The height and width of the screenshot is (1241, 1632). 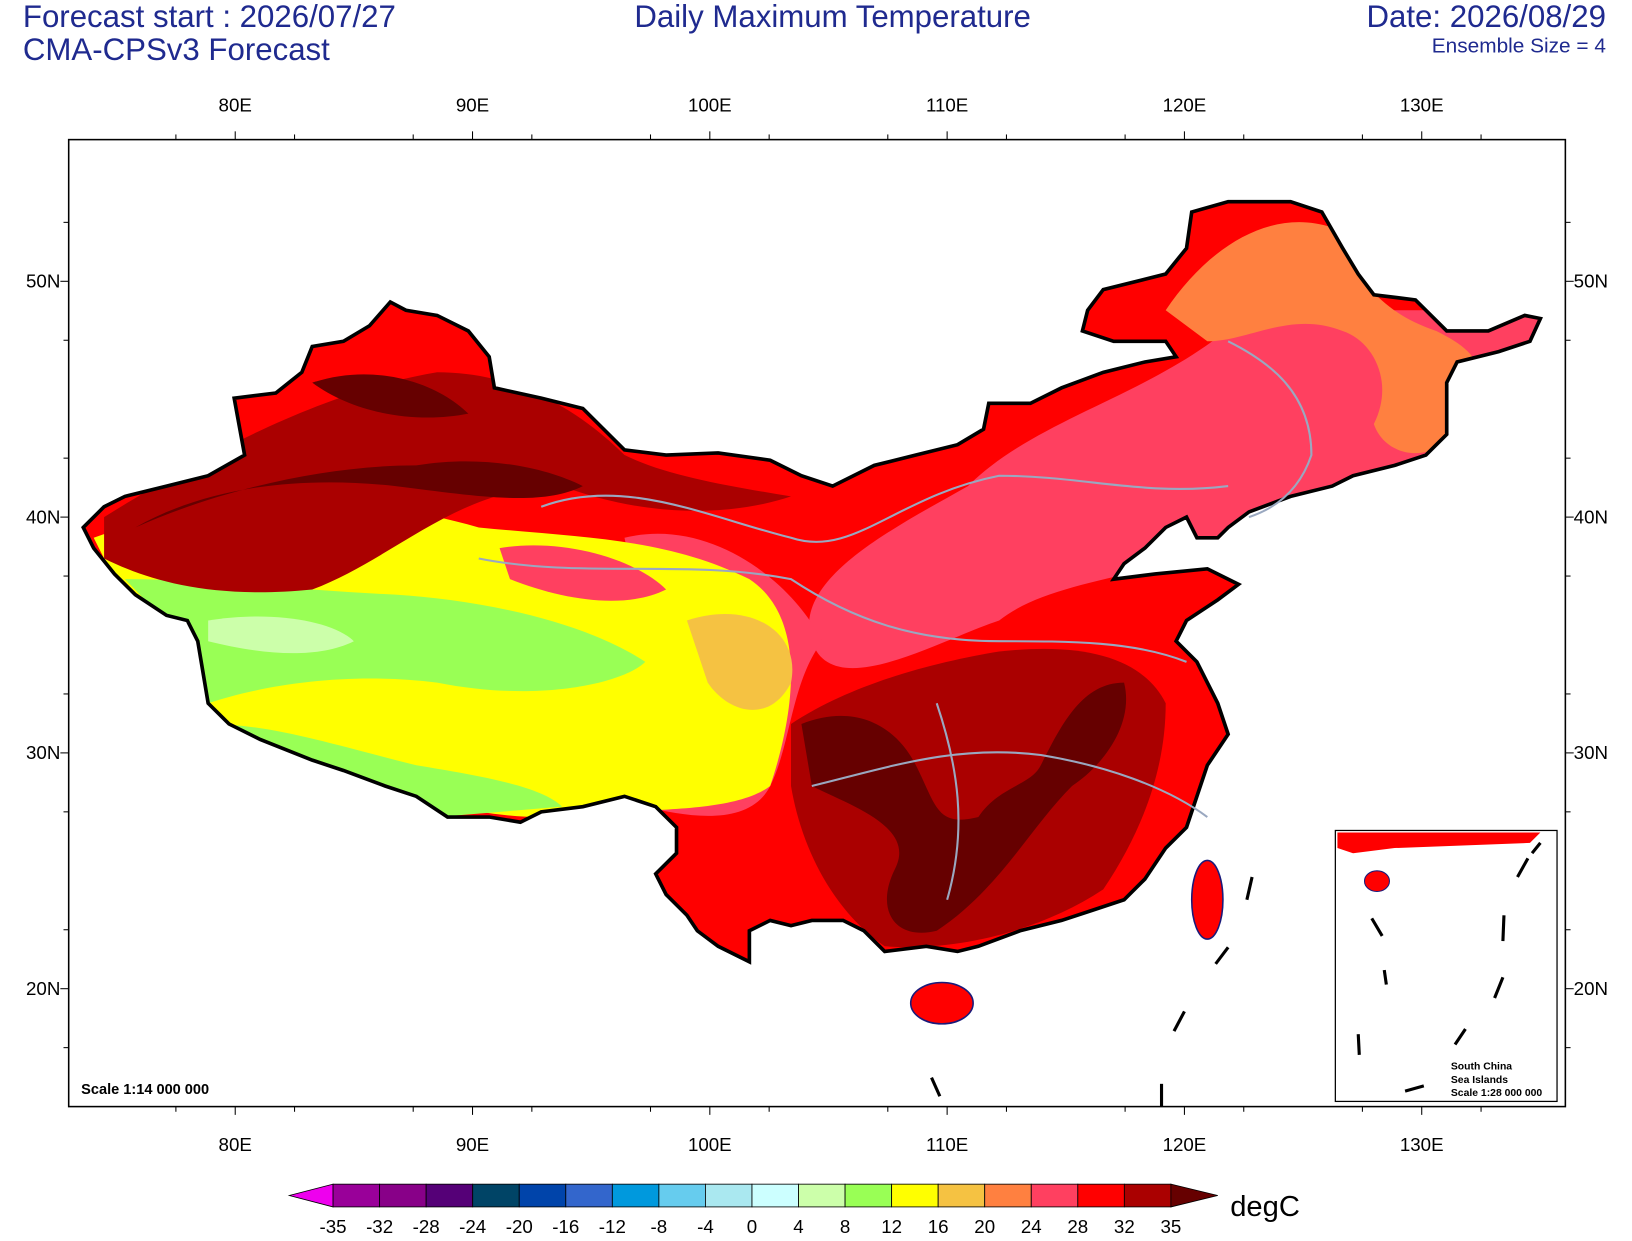 What do you see at coordinates (752, 1226) in the screenshot?
I see `colorbar-label: 0` at bounding box center [752, 1226].